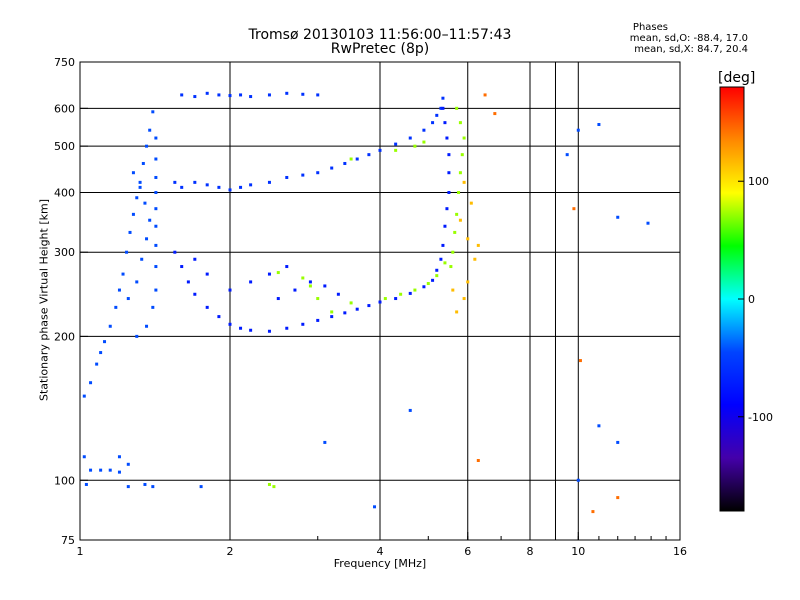 This screenshot has height=600, width=800. Describe the element at coordinates (751, 299) in the screenshot. I see `colorbar-tick-label: 0` at that location.